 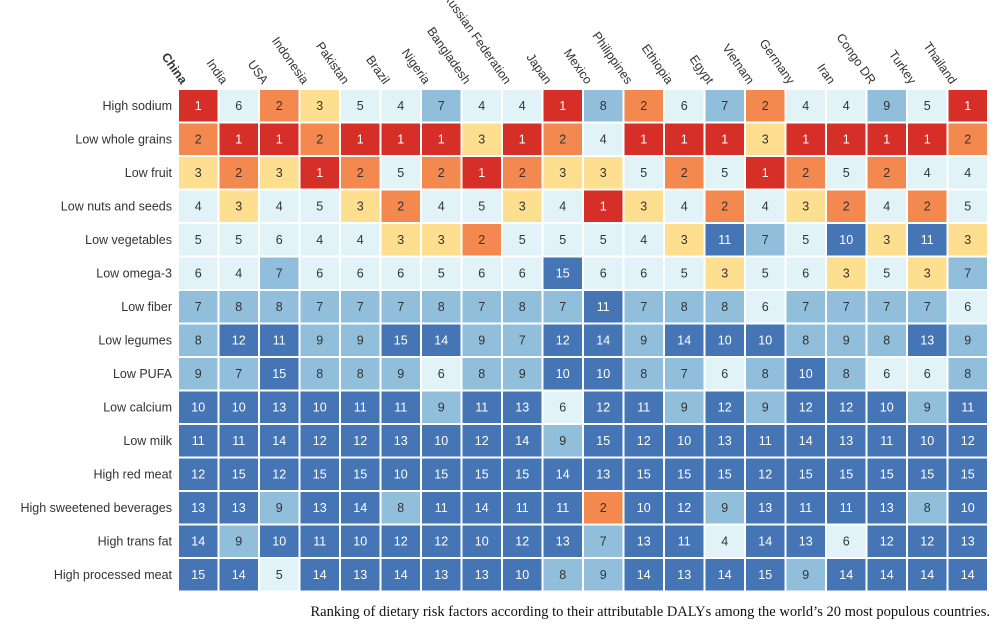 I want to click on cell-value: 1, so click(x=319, y=173).